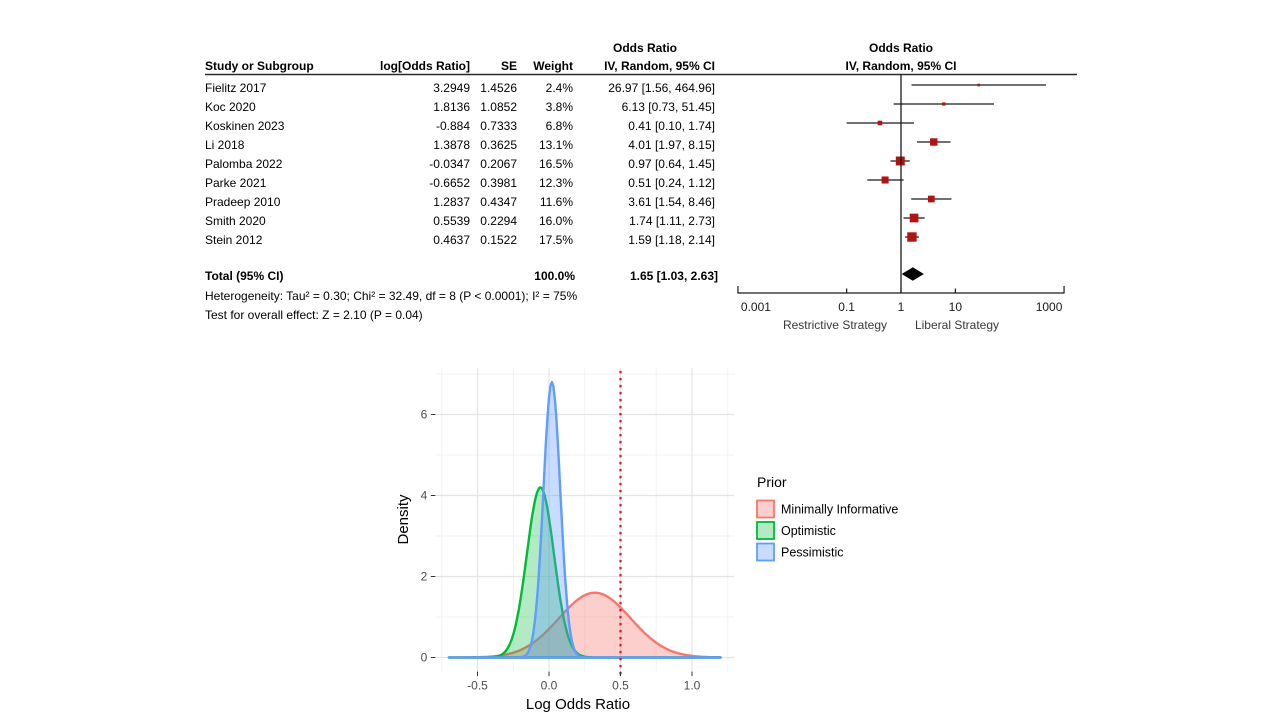 The height and width of the screenshot is (720, 1280). I want to click on total-diamond, so click(912, 274).